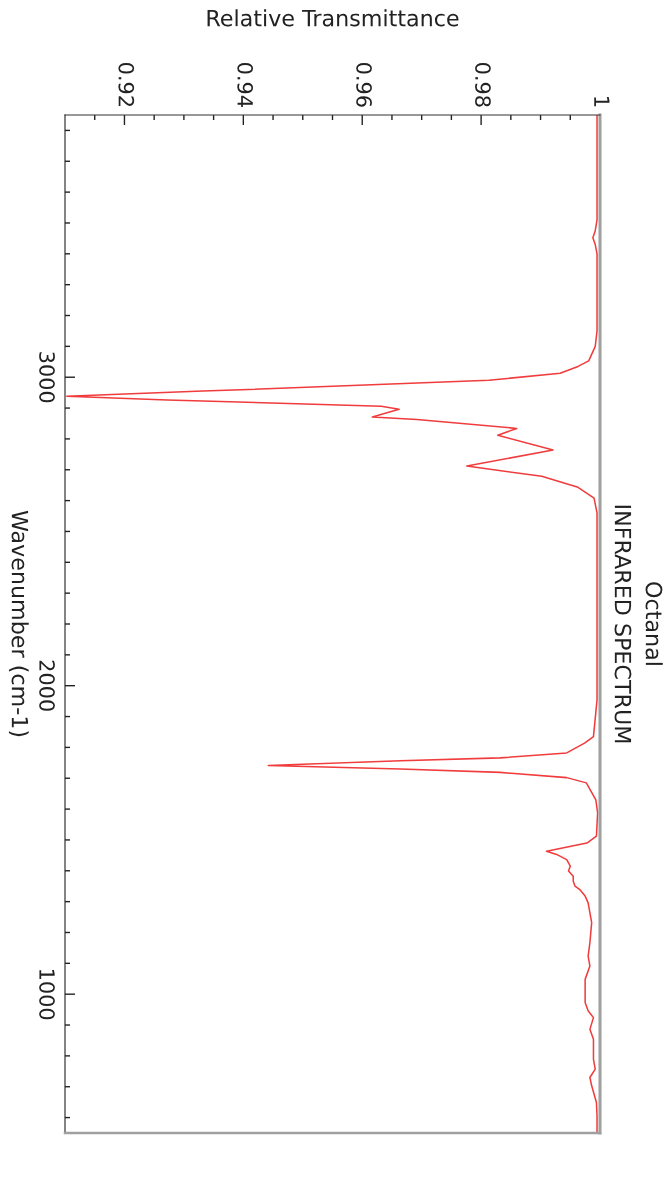 The image size is (666, 1186). I want to click on text: Octanal, so click(654, 623).